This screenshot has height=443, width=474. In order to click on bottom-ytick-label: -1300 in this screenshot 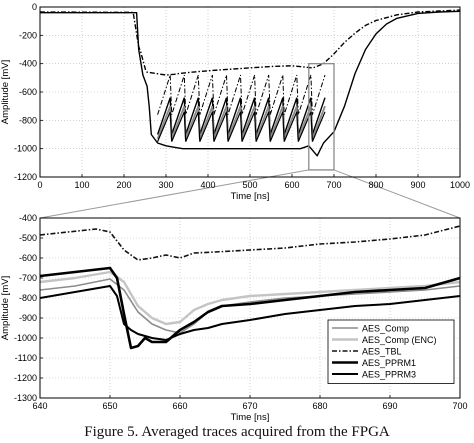, I will do `click(25, 398)`.